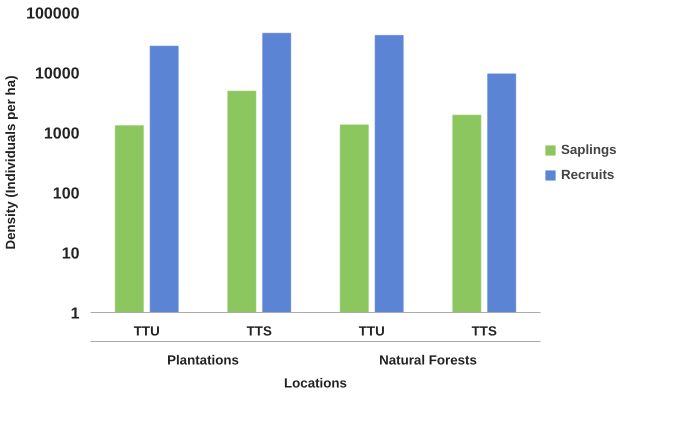 This screenshot has height=426, width=686. What do you see at coordinates (428, 360) in the screenshot?
I see `text: Natural Forests` at bounding box center [428, 360].